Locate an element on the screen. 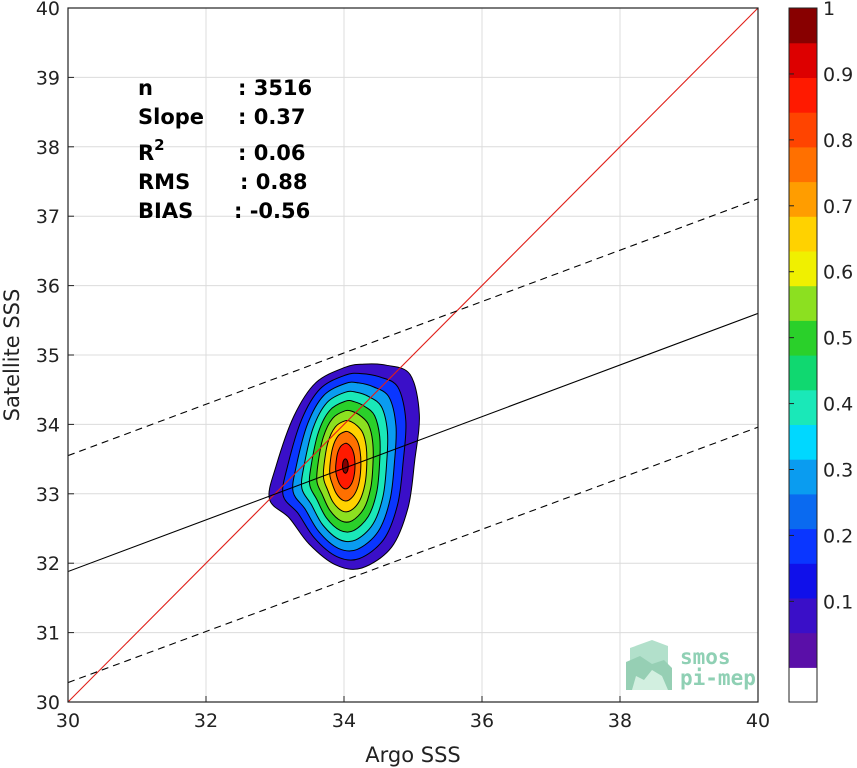 This screenshot has height=768, width=857. logo-line-1: smos is located at coordinates (705, 657).